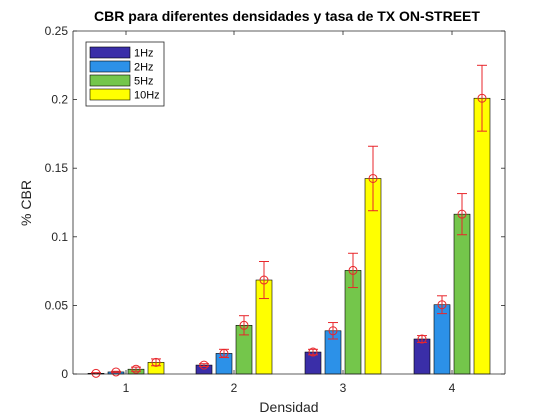 Image resolution: width=560 pixels, height=420 pixels. I want to click on legend: 1Hz 2Hz 5Hz 10Hz, so click(125, 74).